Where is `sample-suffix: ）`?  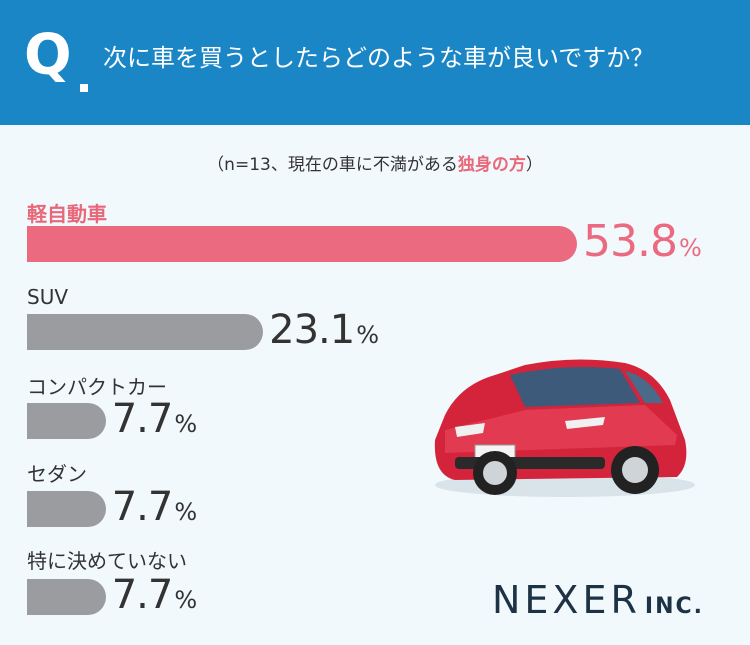 sample-suffix: ） is located at coordinates (534, 165).